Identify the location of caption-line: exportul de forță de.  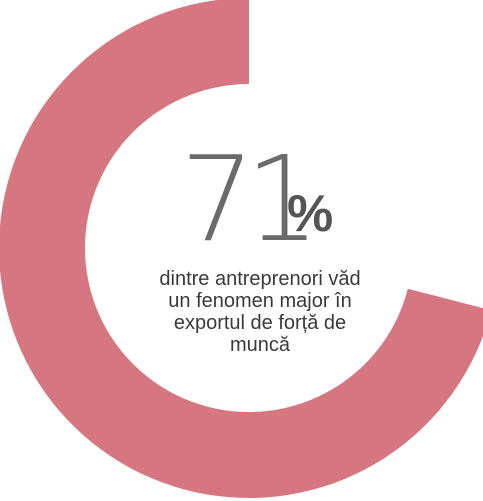
(260, 323).